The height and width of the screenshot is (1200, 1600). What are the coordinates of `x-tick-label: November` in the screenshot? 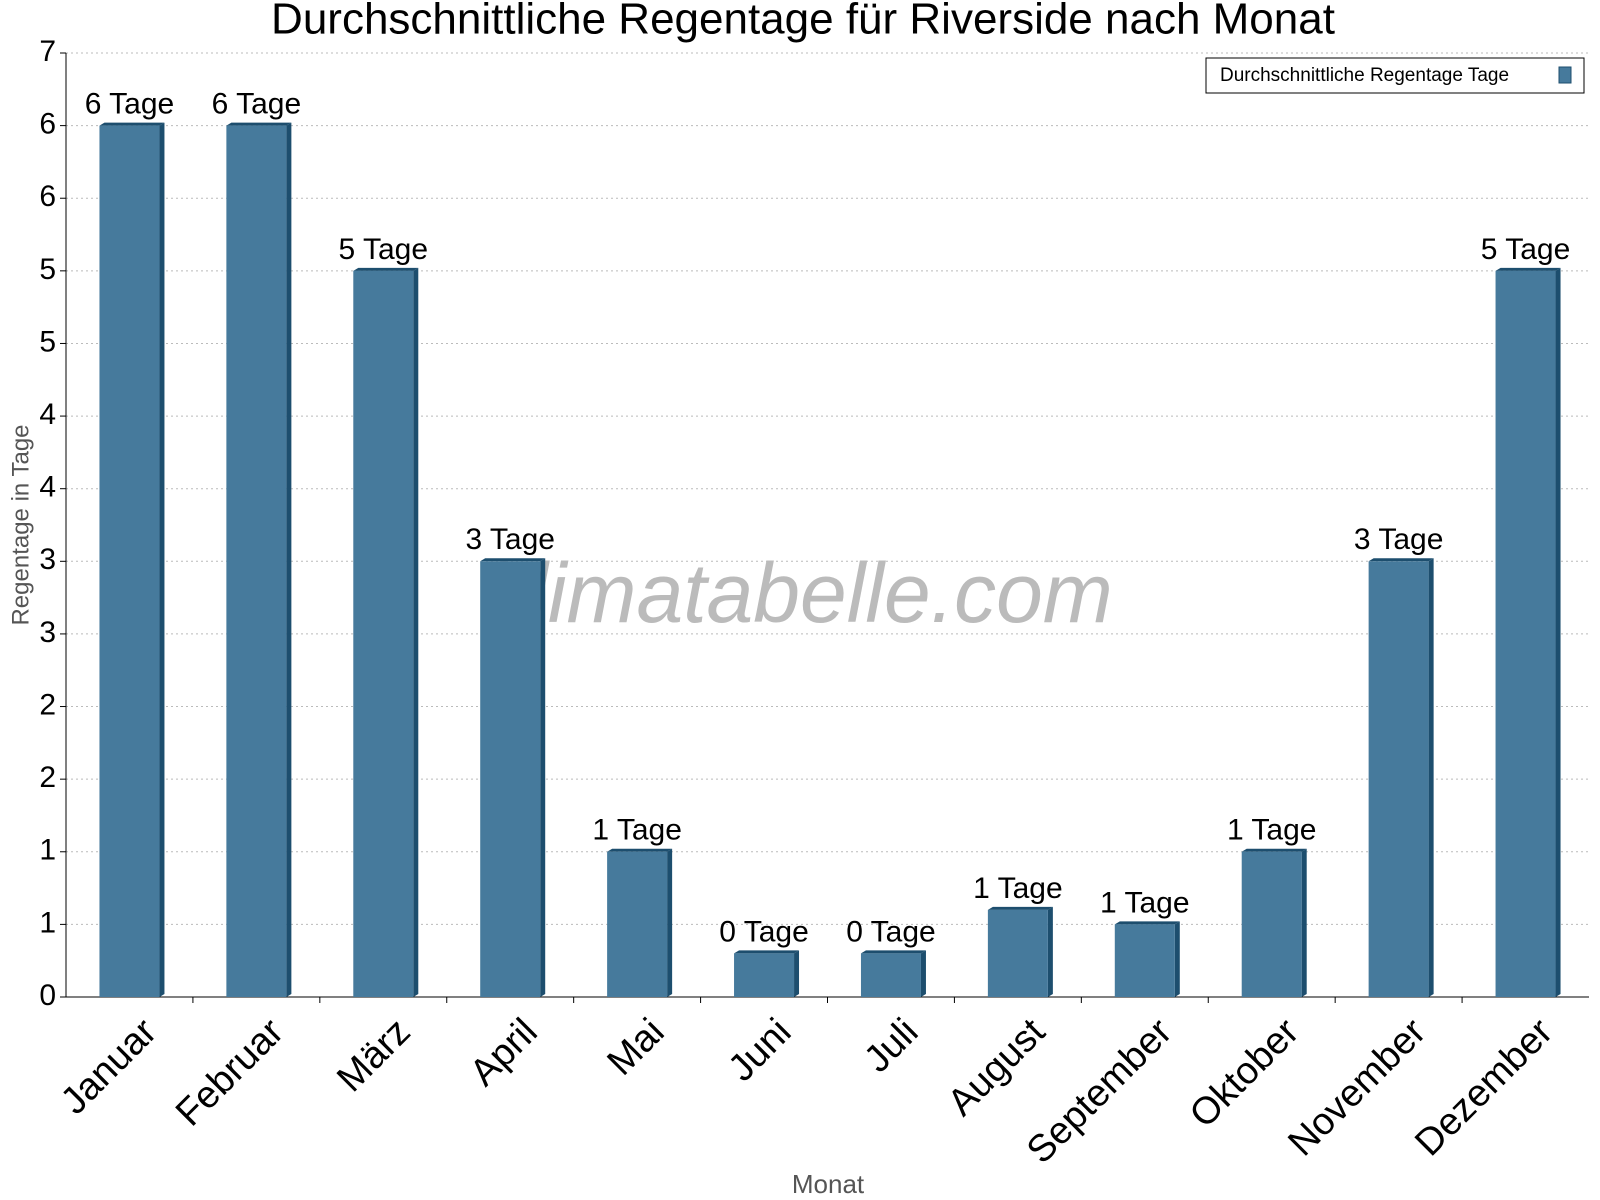 It's located at (1357, 1088).